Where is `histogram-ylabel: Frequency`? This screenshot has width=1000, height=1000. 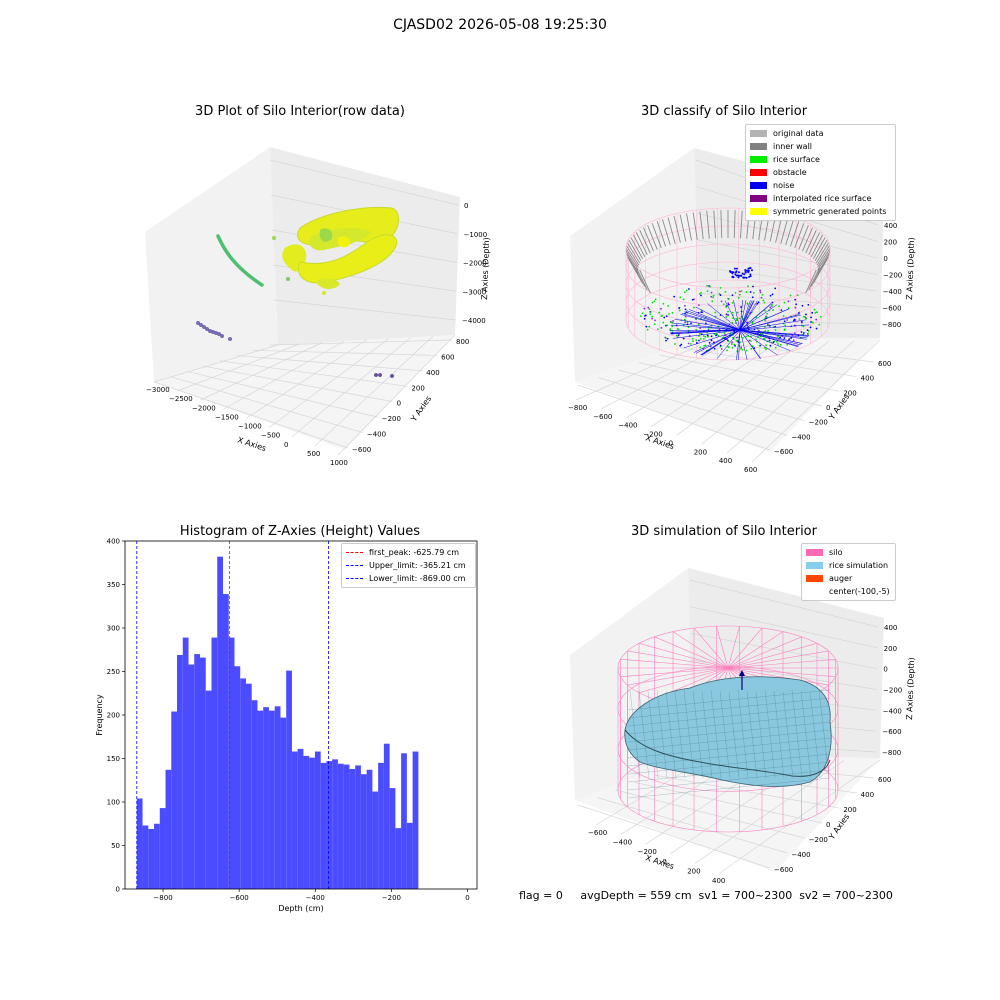
histogram-ylabel: Frequency is located at coordinates (99, 715).